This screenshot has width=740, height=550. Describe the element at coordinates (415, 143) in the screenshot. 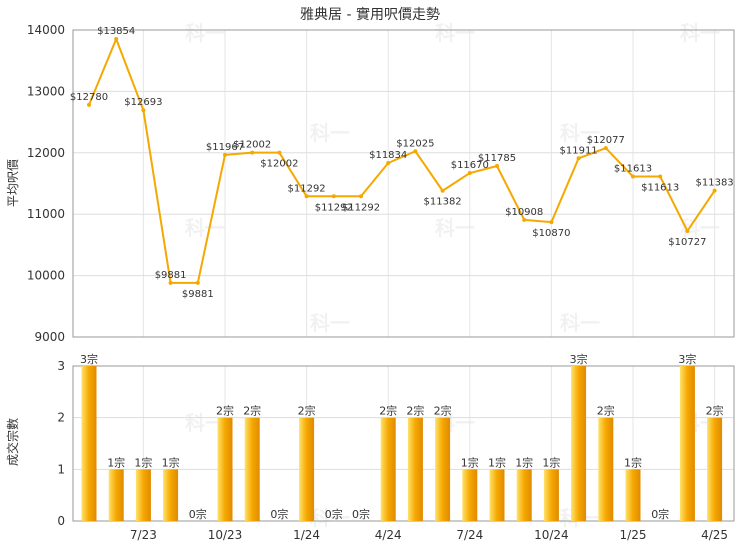

I see `price-data-label: $12025` at that location.